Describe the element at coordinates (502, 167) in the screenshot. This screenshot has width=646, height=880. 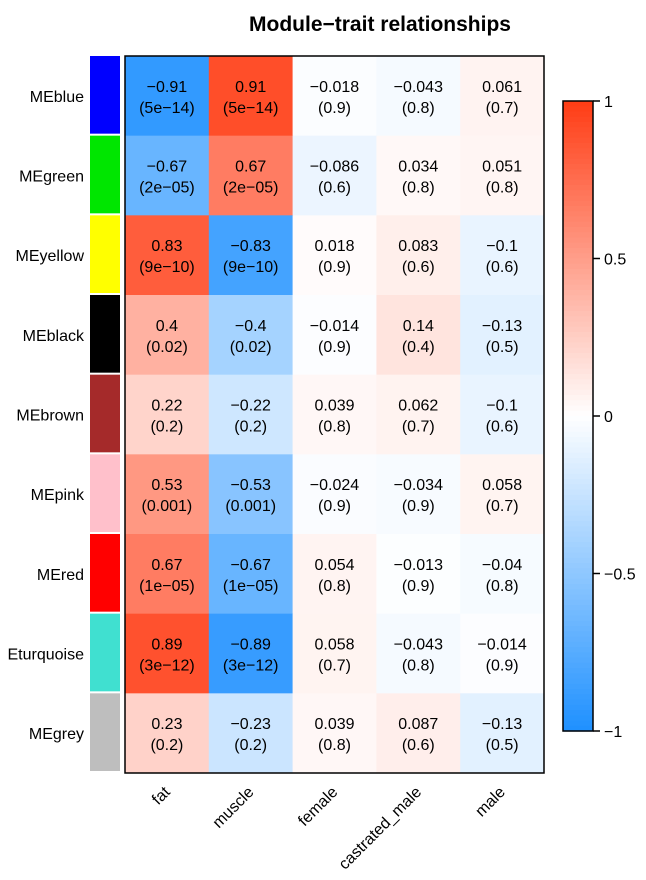
I see `cell-correlation-label: 0.051` at that location.